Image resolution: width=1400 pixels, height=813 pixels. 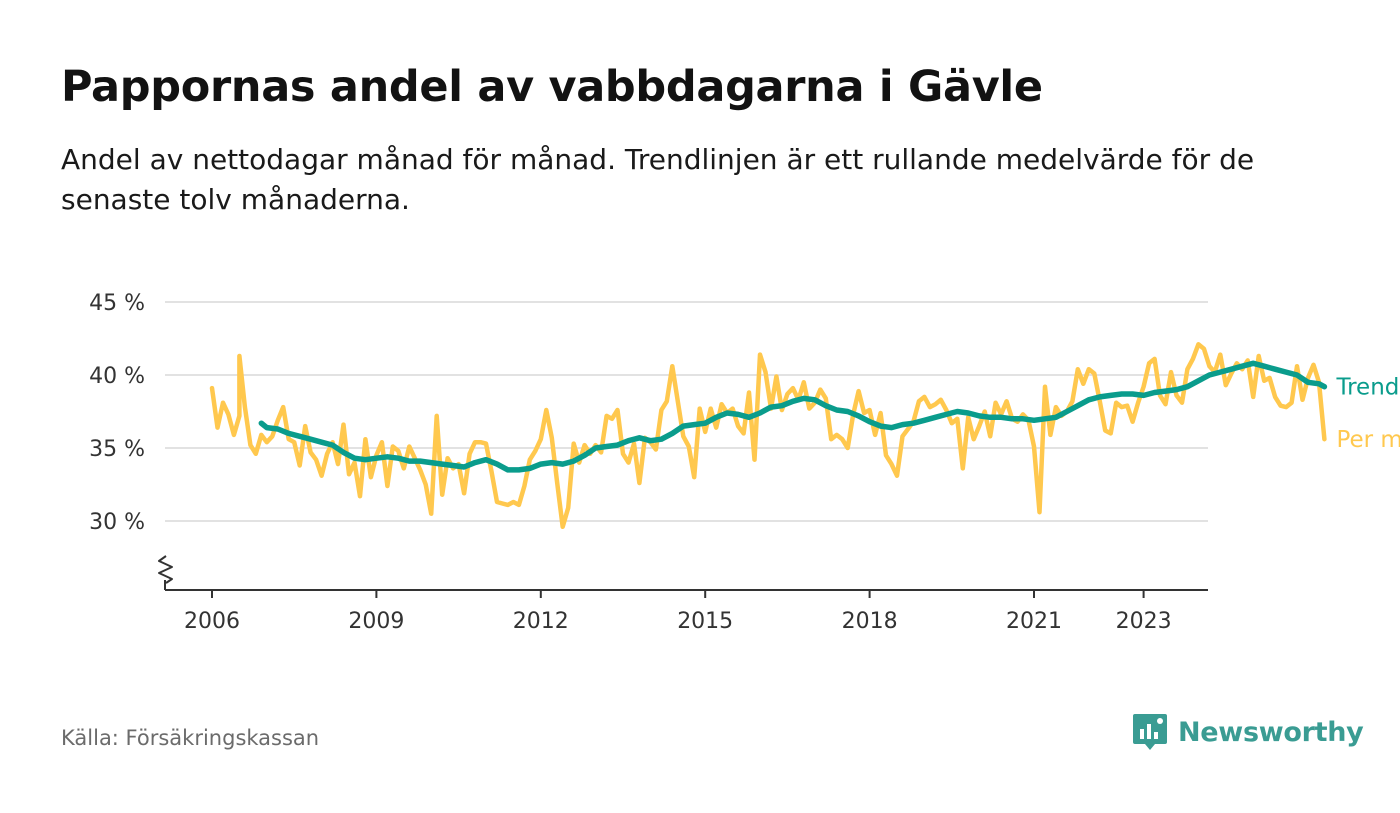 What do you see at coordinates (1150, 732) in the screenshot?
I see `newsworthy-chart-bubble-icon` at bounding box center [1150, 732].